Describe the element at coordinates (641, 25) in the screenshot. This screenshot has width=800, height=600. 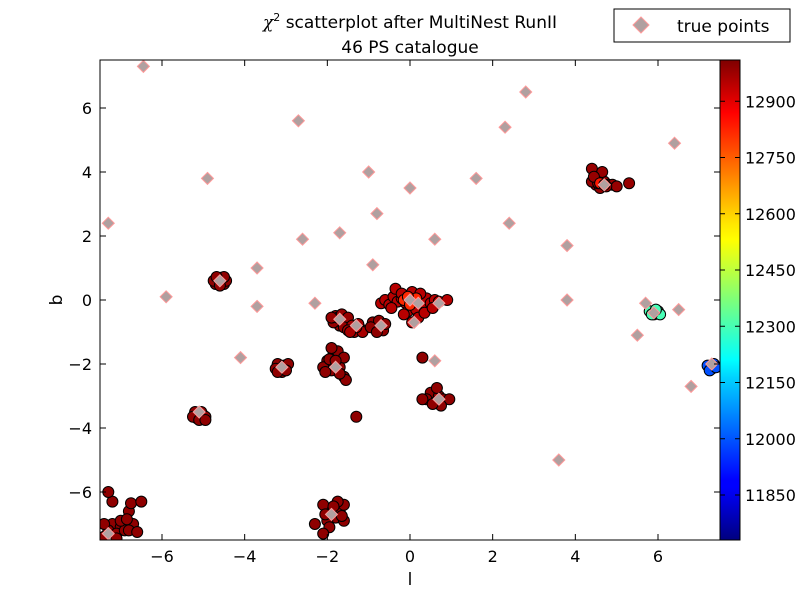
I see `legend-diamond-icon` at that location.